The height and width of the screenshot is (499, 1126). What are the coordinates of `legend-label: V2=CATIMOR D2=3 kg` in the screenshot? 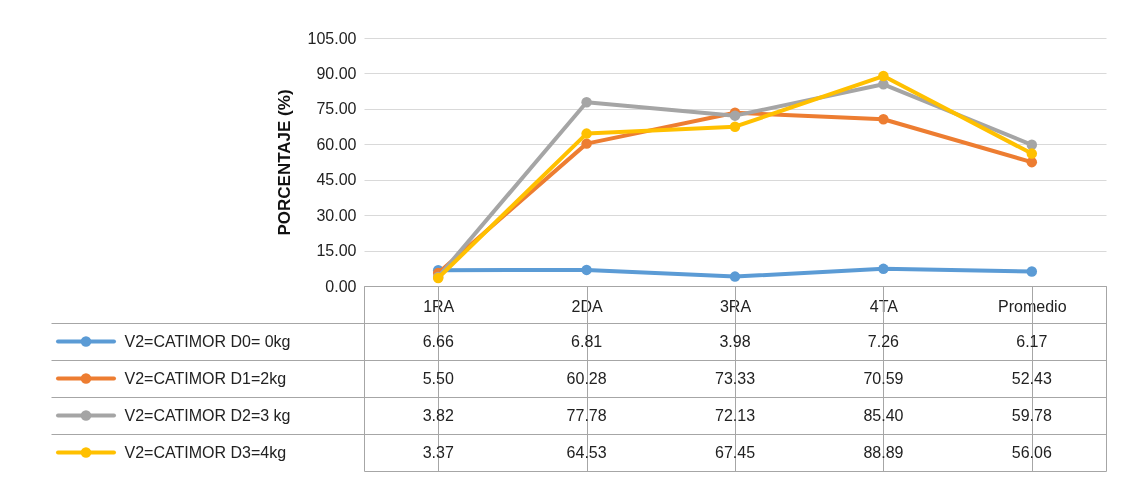 It's located at (207, 415).